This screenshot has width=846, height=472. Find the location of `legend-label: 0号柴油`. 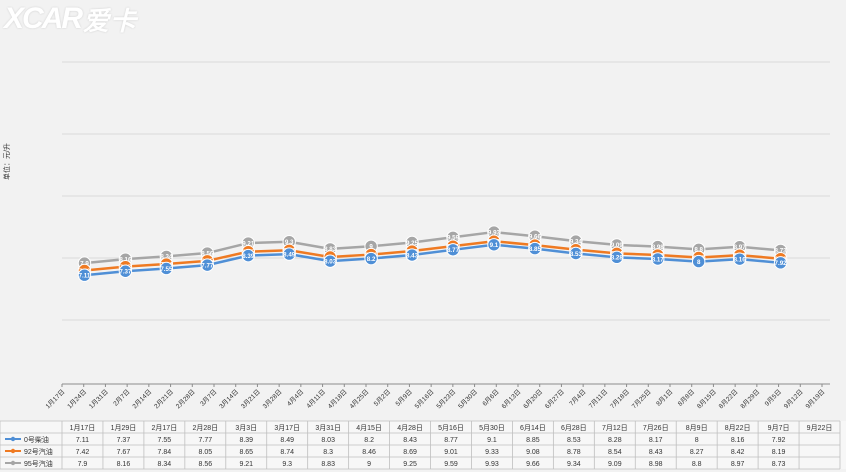

legend-label: 0号柴油 is located at coordinates (36, 439).